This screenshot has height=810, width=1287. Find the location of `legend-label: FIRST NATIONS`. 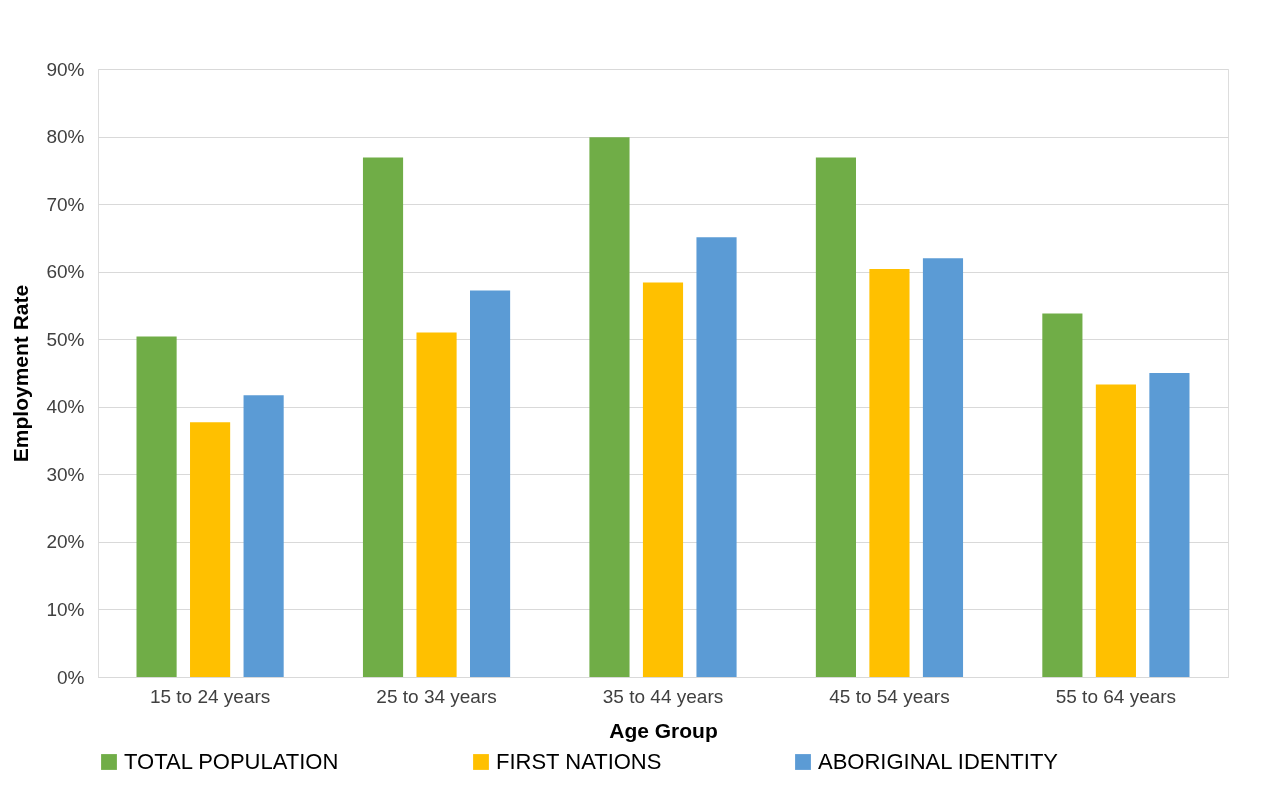

legend-label: FIRST NATIONS is located at coordinates (579, 761).